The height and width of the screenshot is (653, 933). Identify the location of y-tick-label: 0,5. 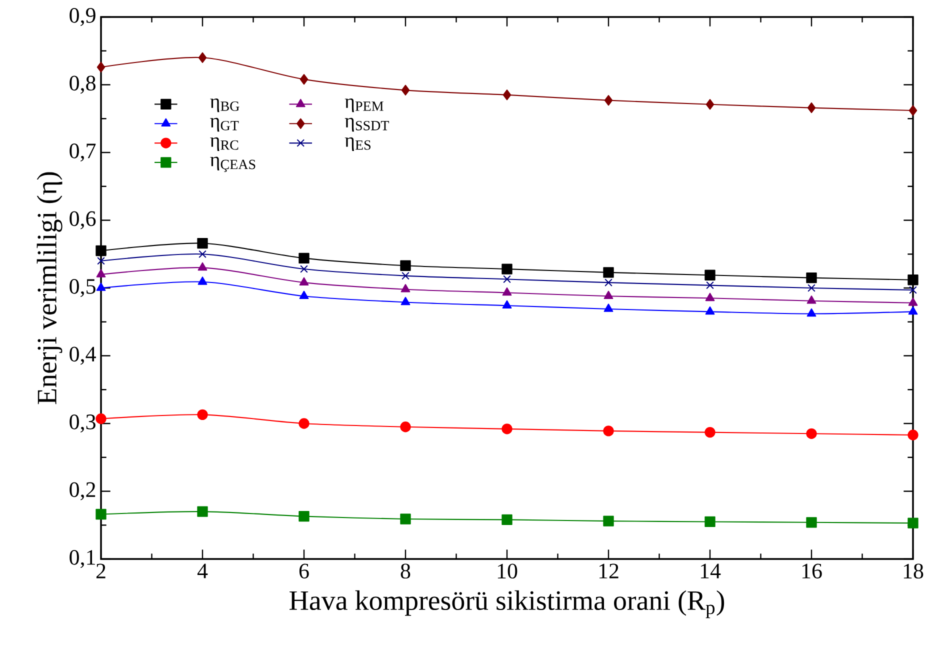
(83, 288).